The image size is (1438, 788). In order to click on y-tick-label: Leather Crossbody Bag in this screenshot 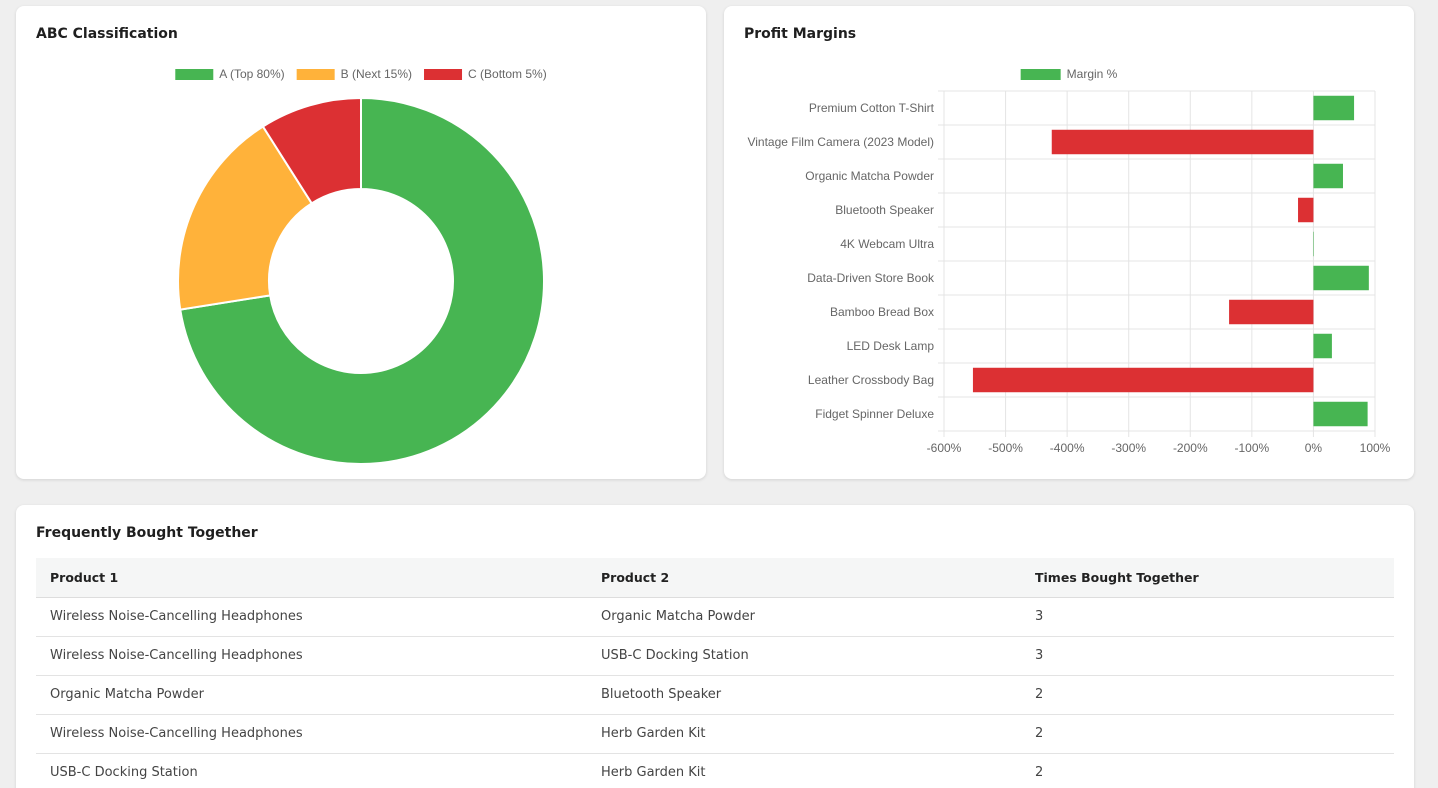, I will do `click(871, 380)`.